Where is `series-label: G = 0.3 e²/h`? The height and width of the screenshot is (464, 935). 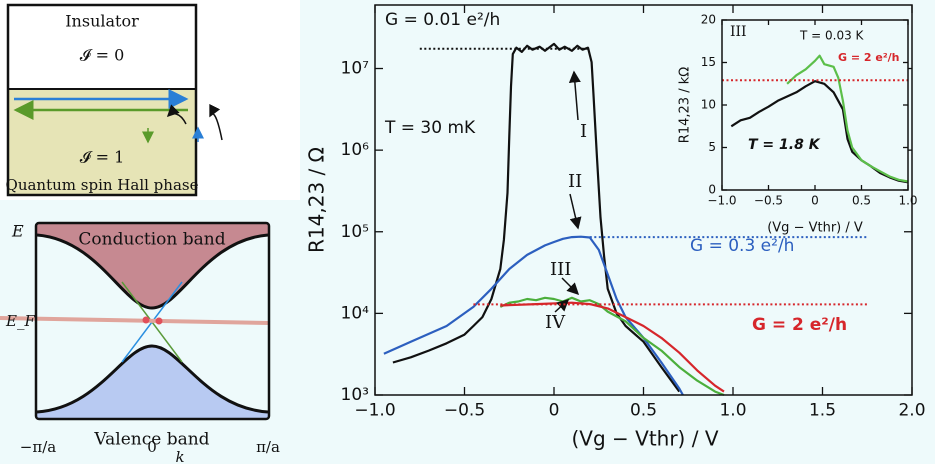 series-label: G = 0.3 e²/h is located at coordinates (742, 246).